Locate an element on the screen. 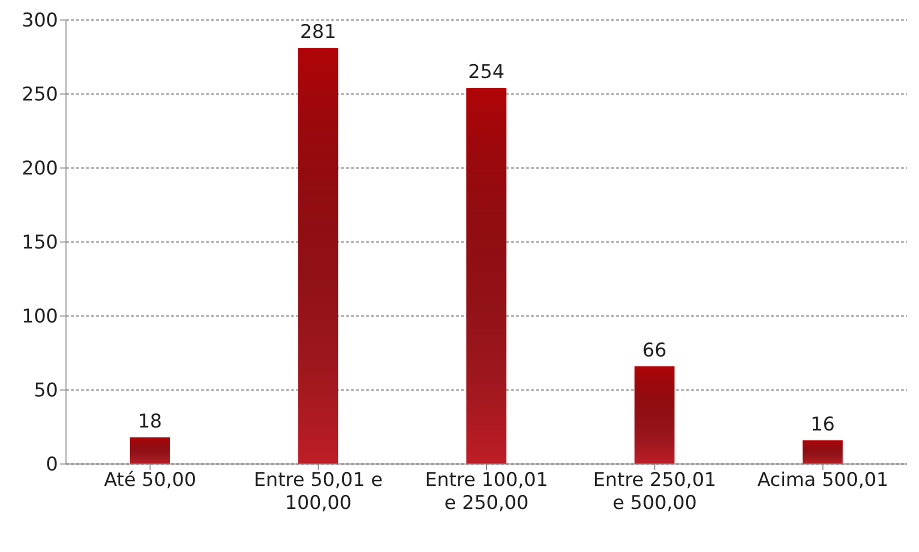 This screenshot has height=552, width=919. x-tick-label: Acima 500,01 is located at coordinates (822, 480).